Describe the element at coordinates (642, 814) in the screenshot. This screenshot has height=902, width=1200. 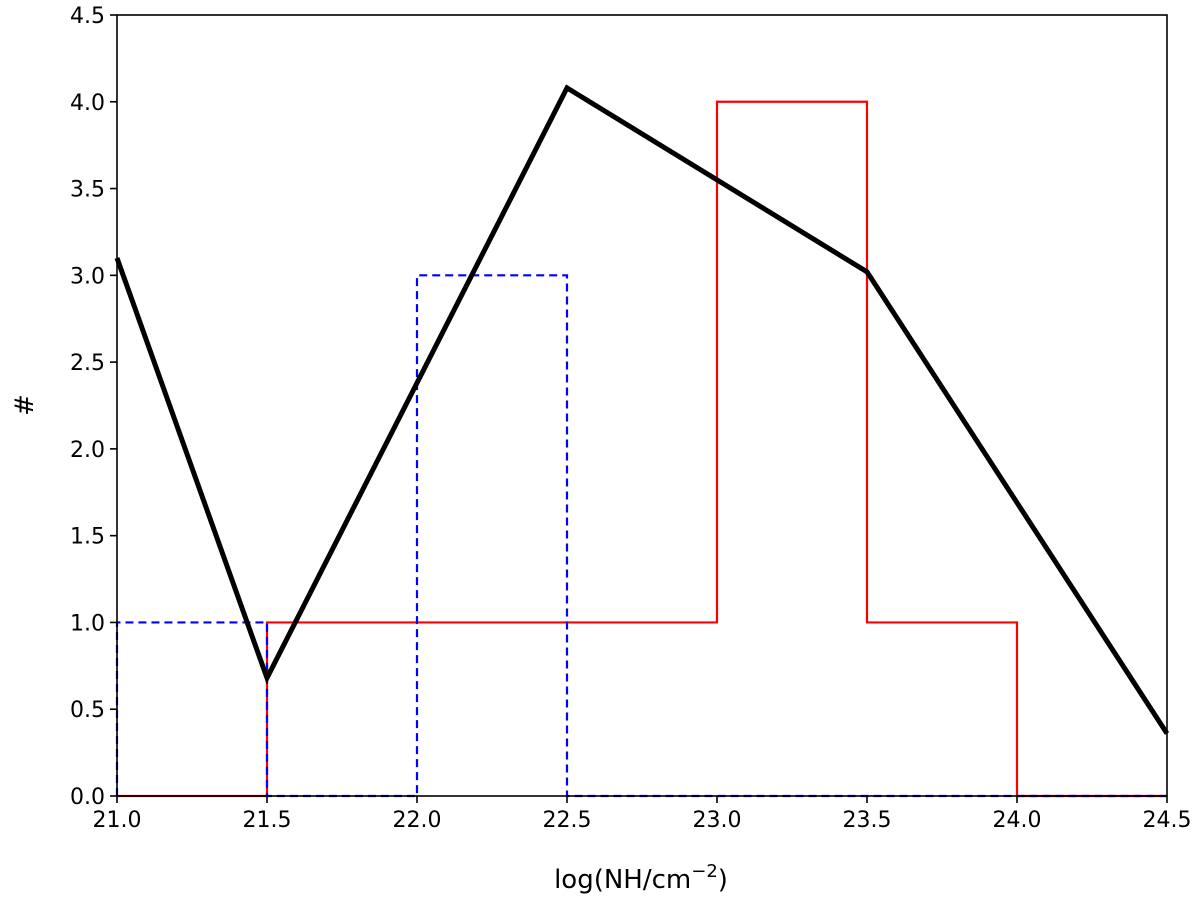
I see `x-axis: 21.0 21.5 22.0 22.5 23.0 23.5 24.0 24.5` at that location.